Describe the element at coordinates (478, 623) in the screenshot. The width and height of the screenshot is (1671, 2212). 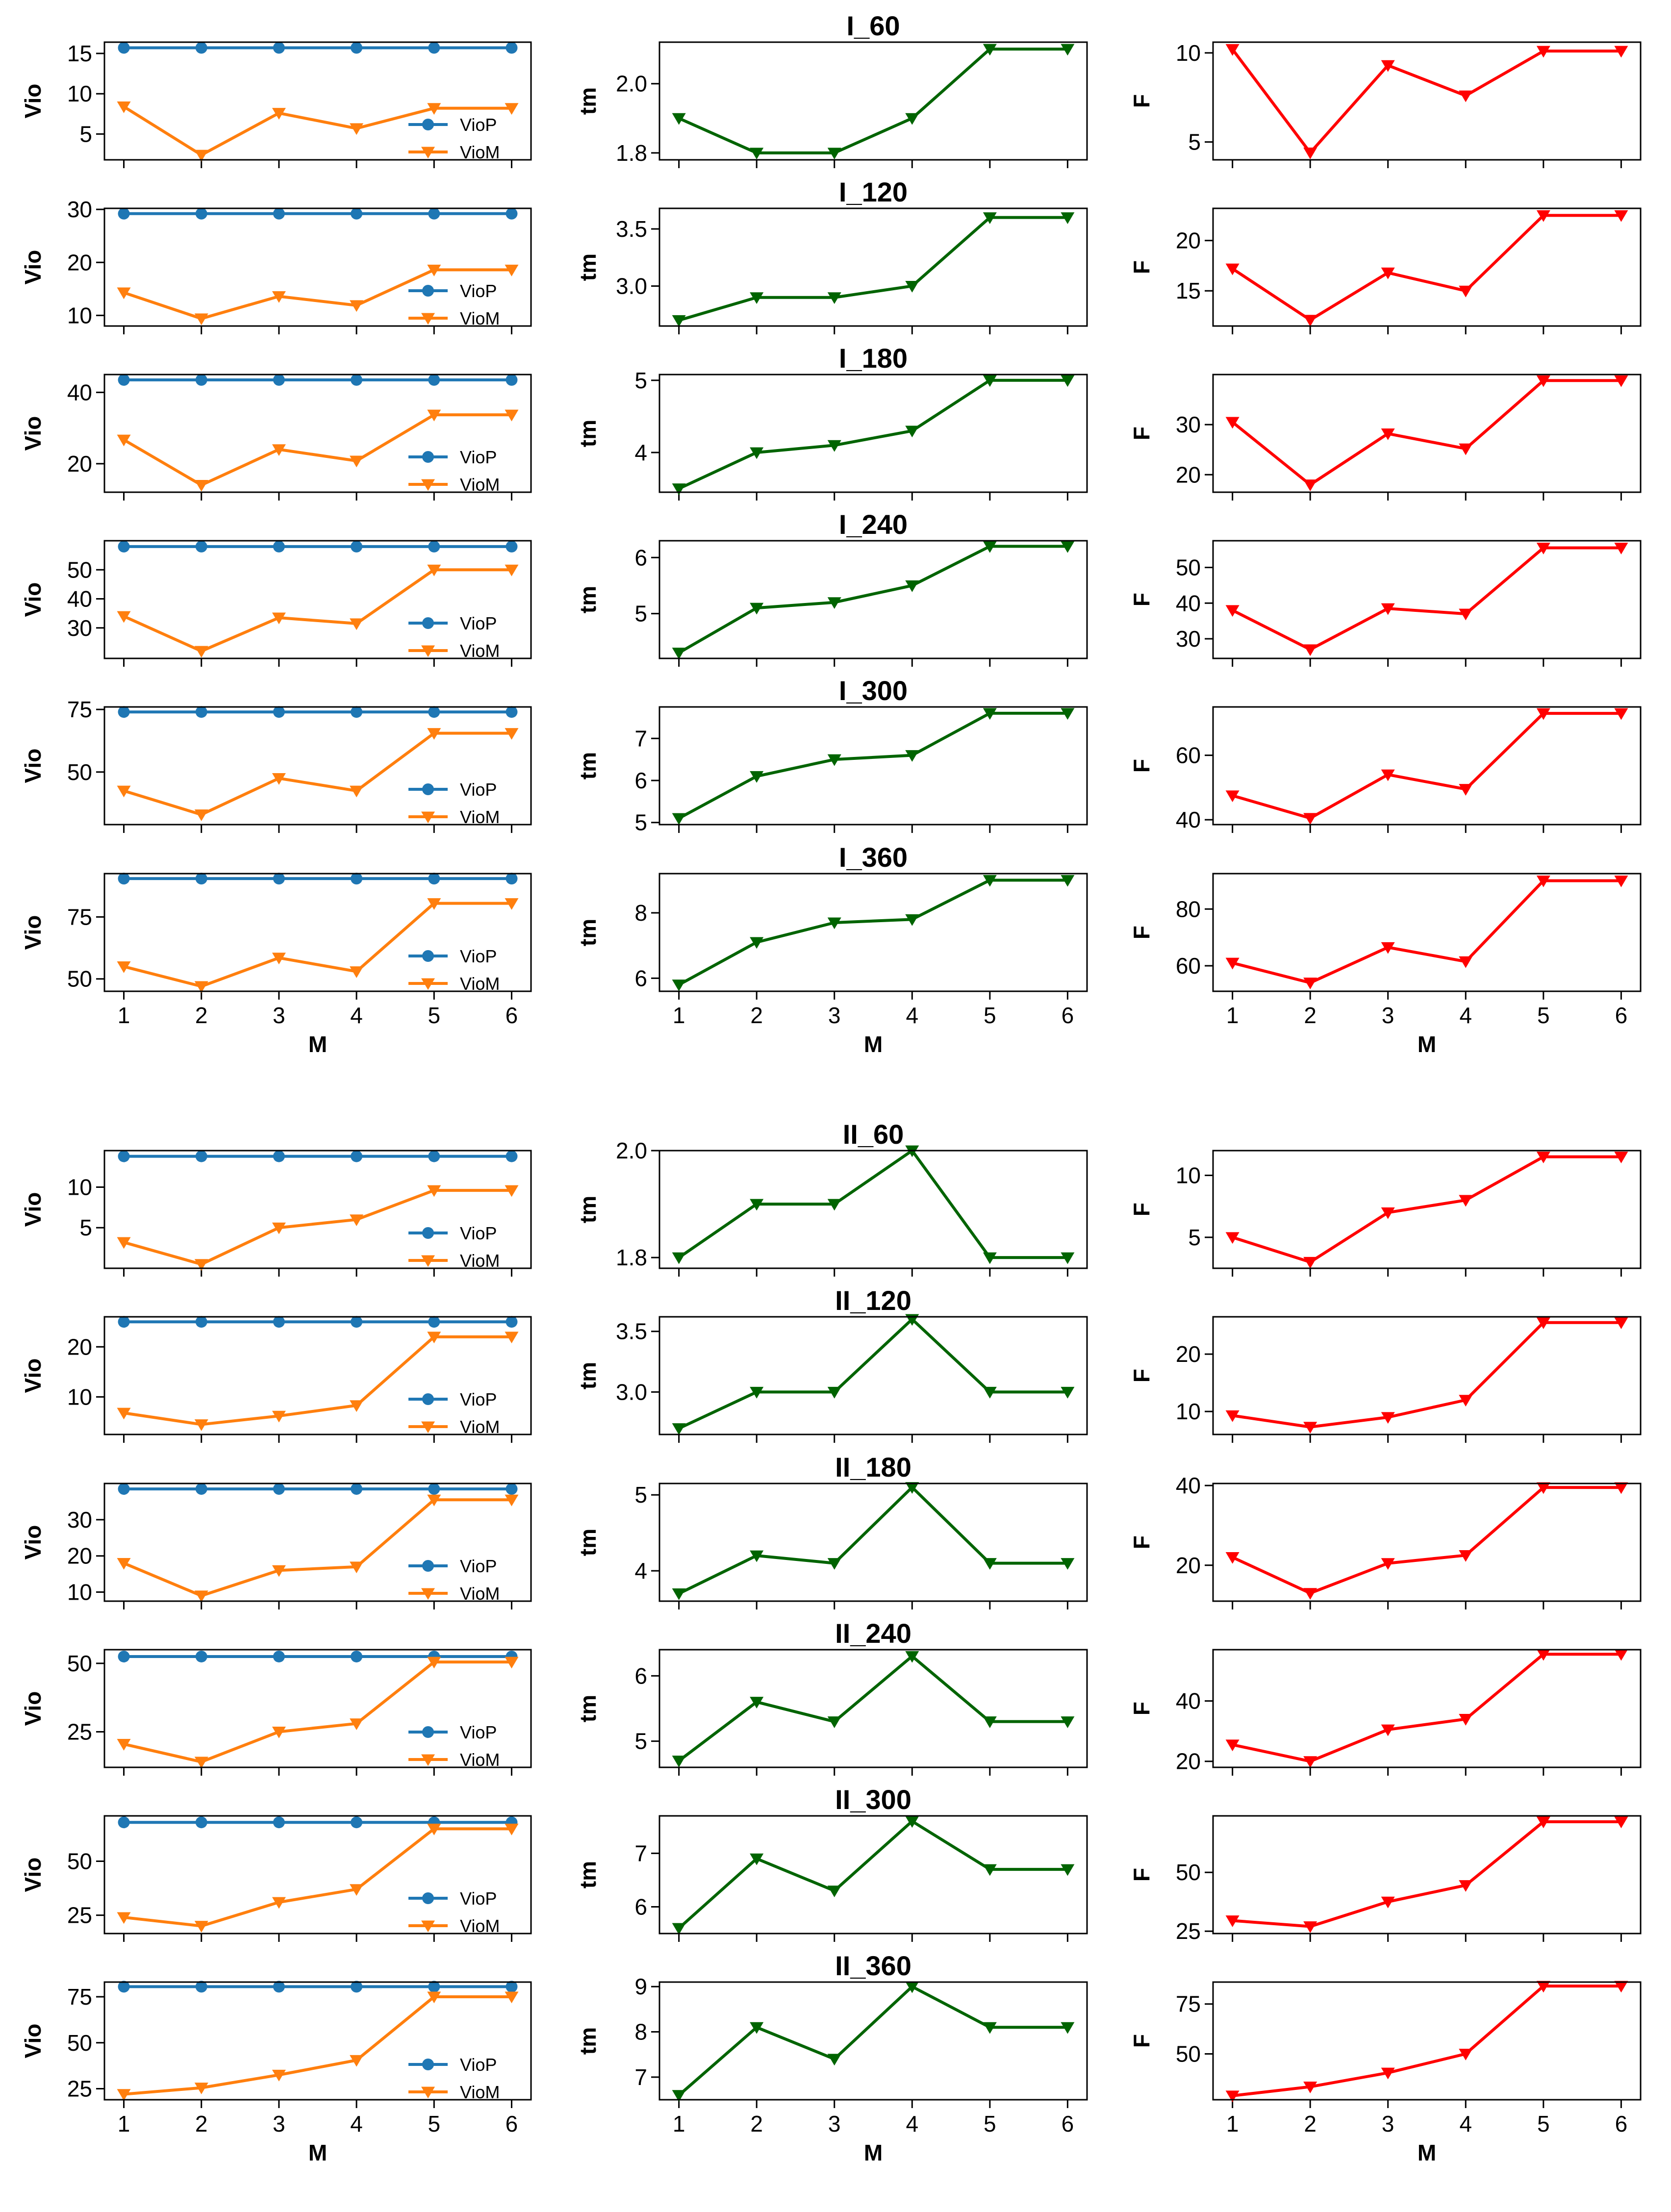
I see `legend-viop-label: VioP` at that location.